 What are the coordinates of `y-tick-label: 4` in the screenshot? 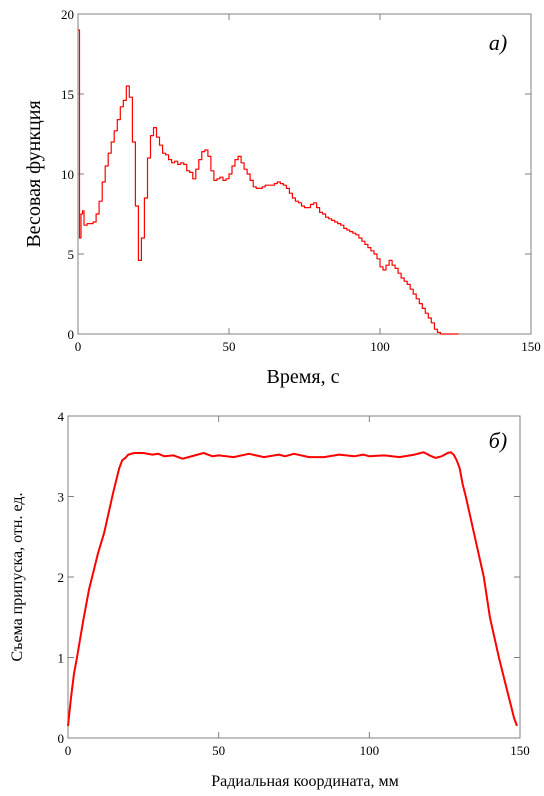 It's located at (61, 416).